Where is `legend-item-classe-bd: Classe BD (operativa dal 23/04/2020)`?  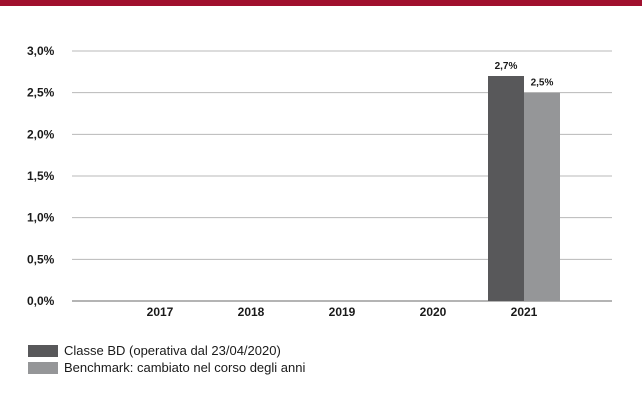
legend-item-classe-bd: Classe BD (operativa dal 23/04/2020) is located at coordinates (166, 350).